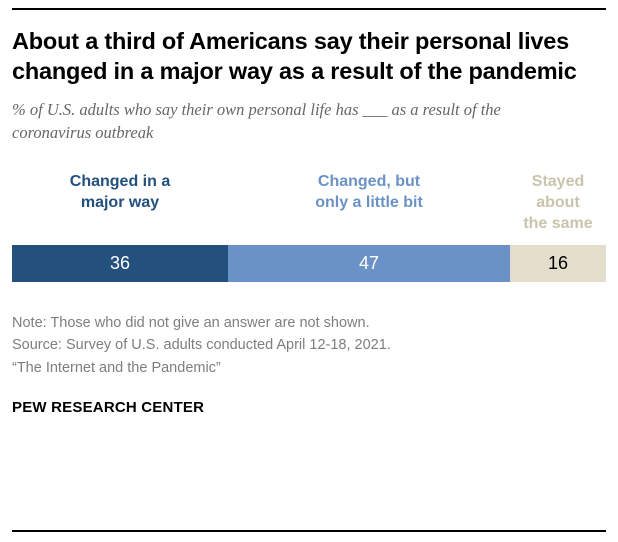  What do you see at coordinates (108, 408) in the screenshot?
I see `pew-research-center-wordmark: PEW RESEARCH CENTER` at bounding box center [108, 408].